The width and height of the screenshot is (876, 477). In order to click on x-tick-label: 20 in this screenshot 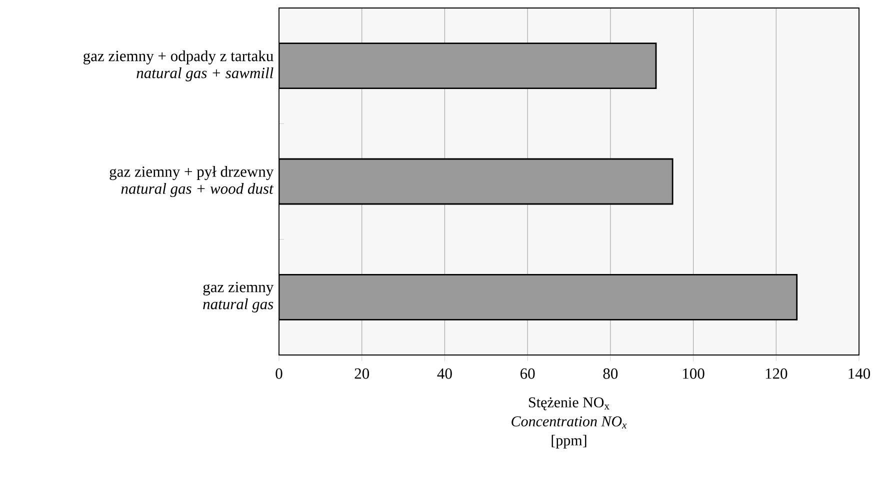, I will do `click(362, 373)`.